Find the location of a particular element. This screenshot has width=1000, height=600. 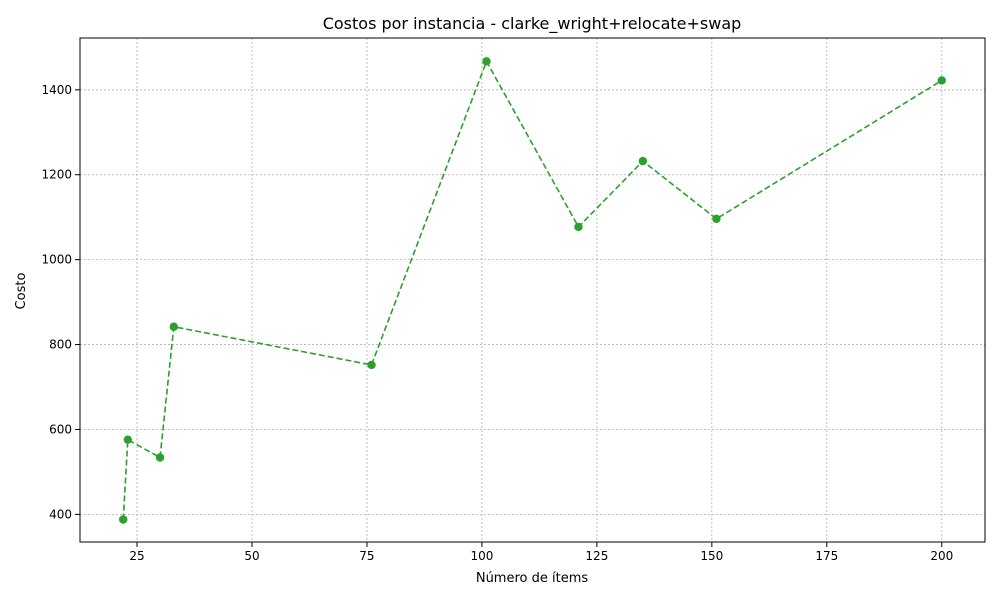

x-tick-label: 100 is located at coordinates (481, 556).